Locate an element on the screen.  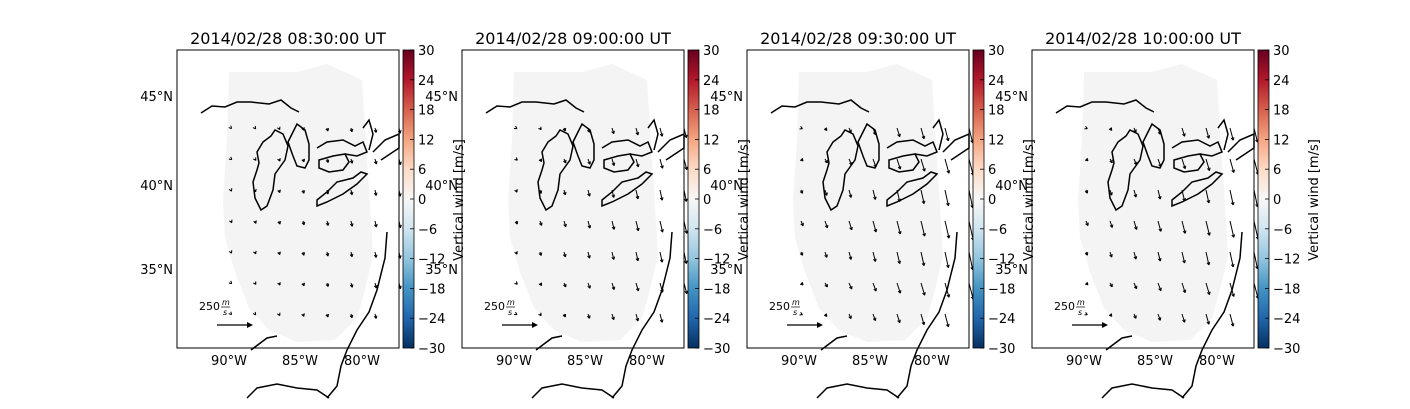
scale-key: 250 ms is located at coordinates (1081, 313).